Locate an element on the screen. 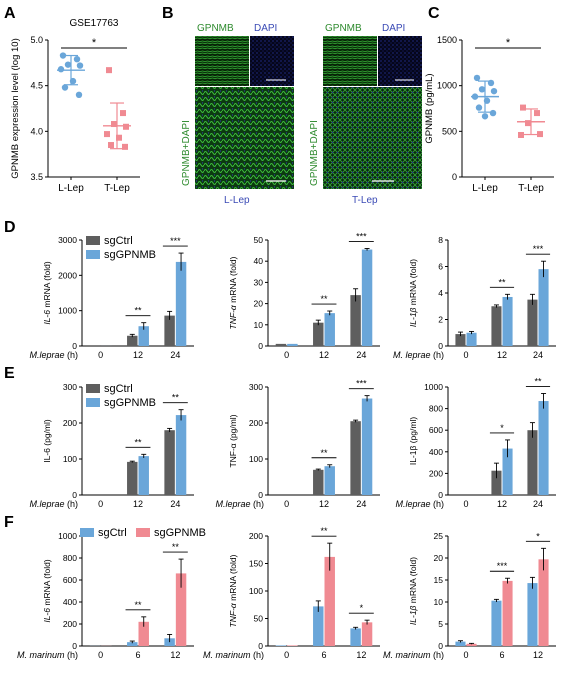  y-tick-label: 100 is located at coordinates (256, 459).